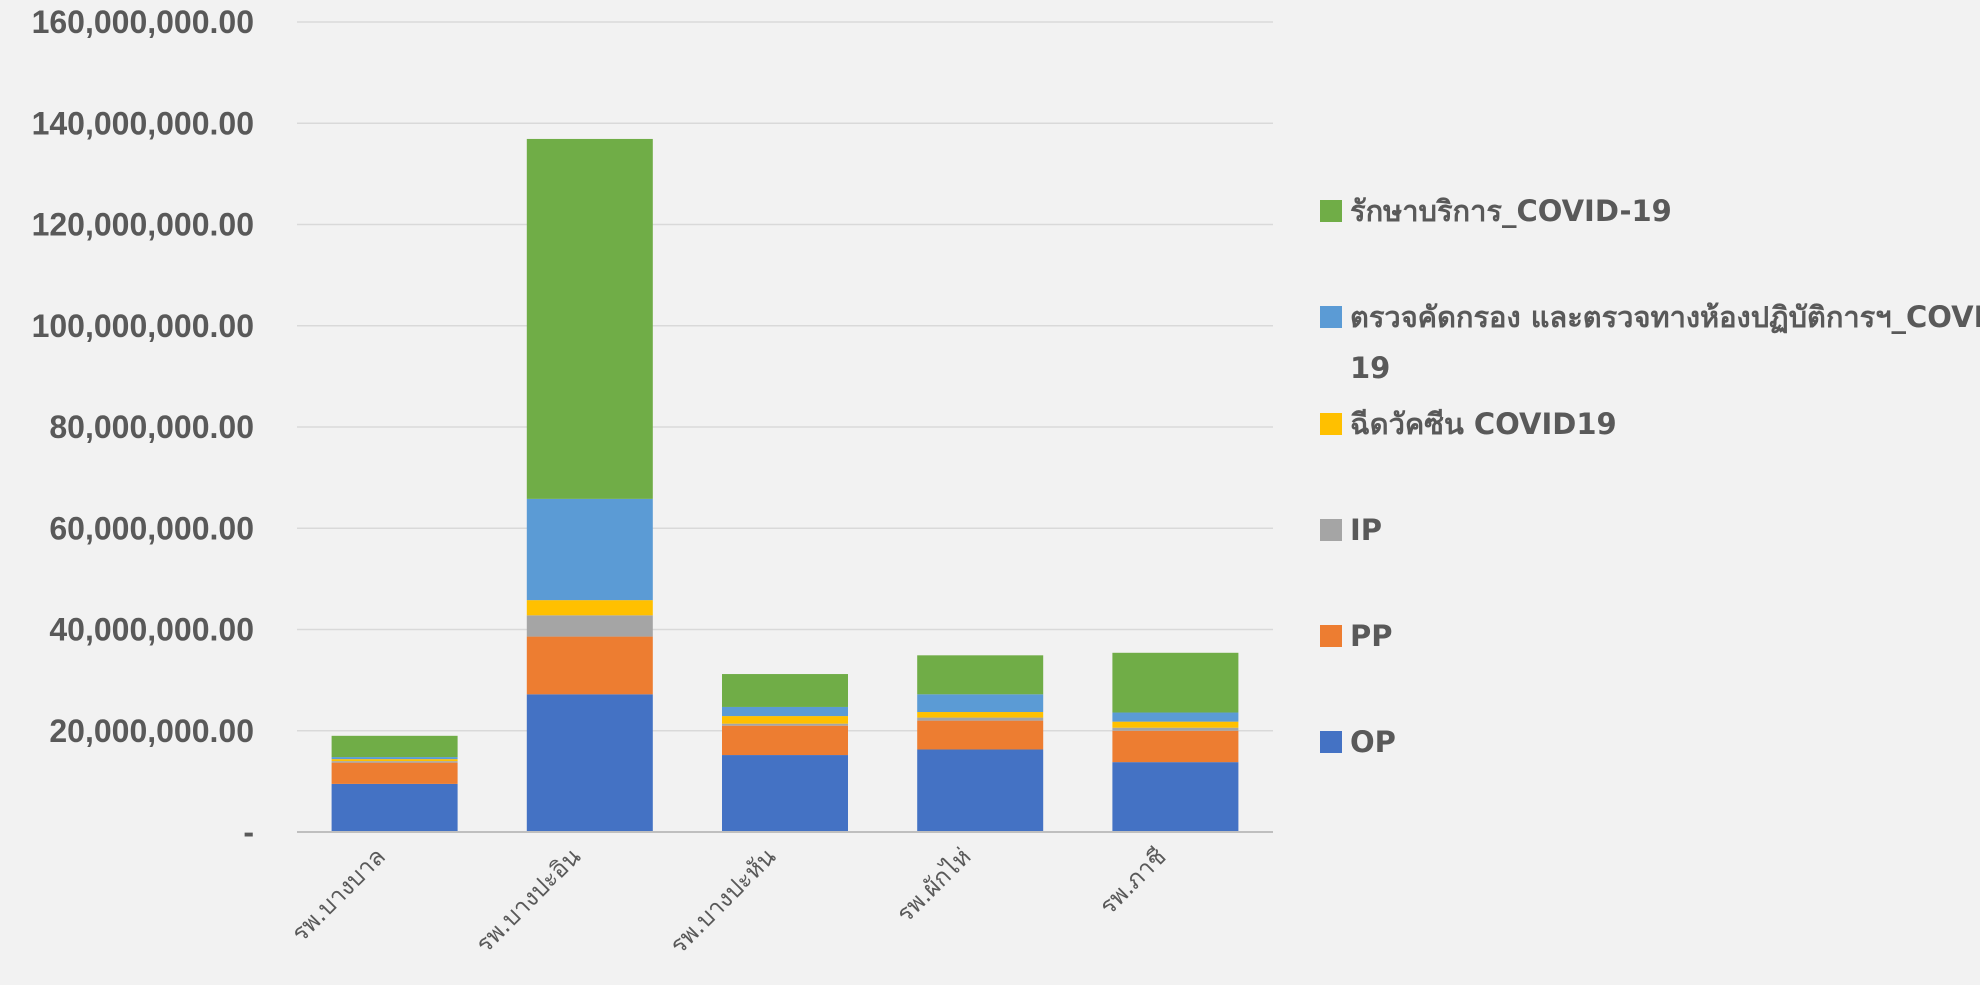  Describe the element at coordinates (722, 900) in the screenshot. I see `x-tick-label: รพ.บางปะหัน` at that location.